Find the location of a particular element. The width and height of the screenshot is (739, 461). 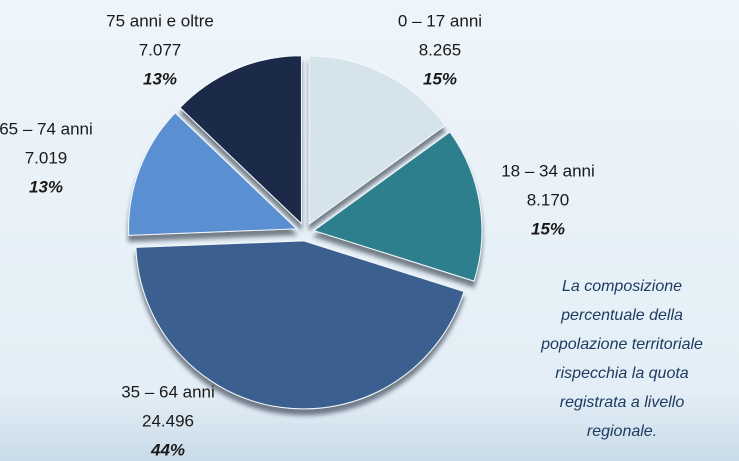

slice-value: 7.019 is located at coordinates (46, 157).